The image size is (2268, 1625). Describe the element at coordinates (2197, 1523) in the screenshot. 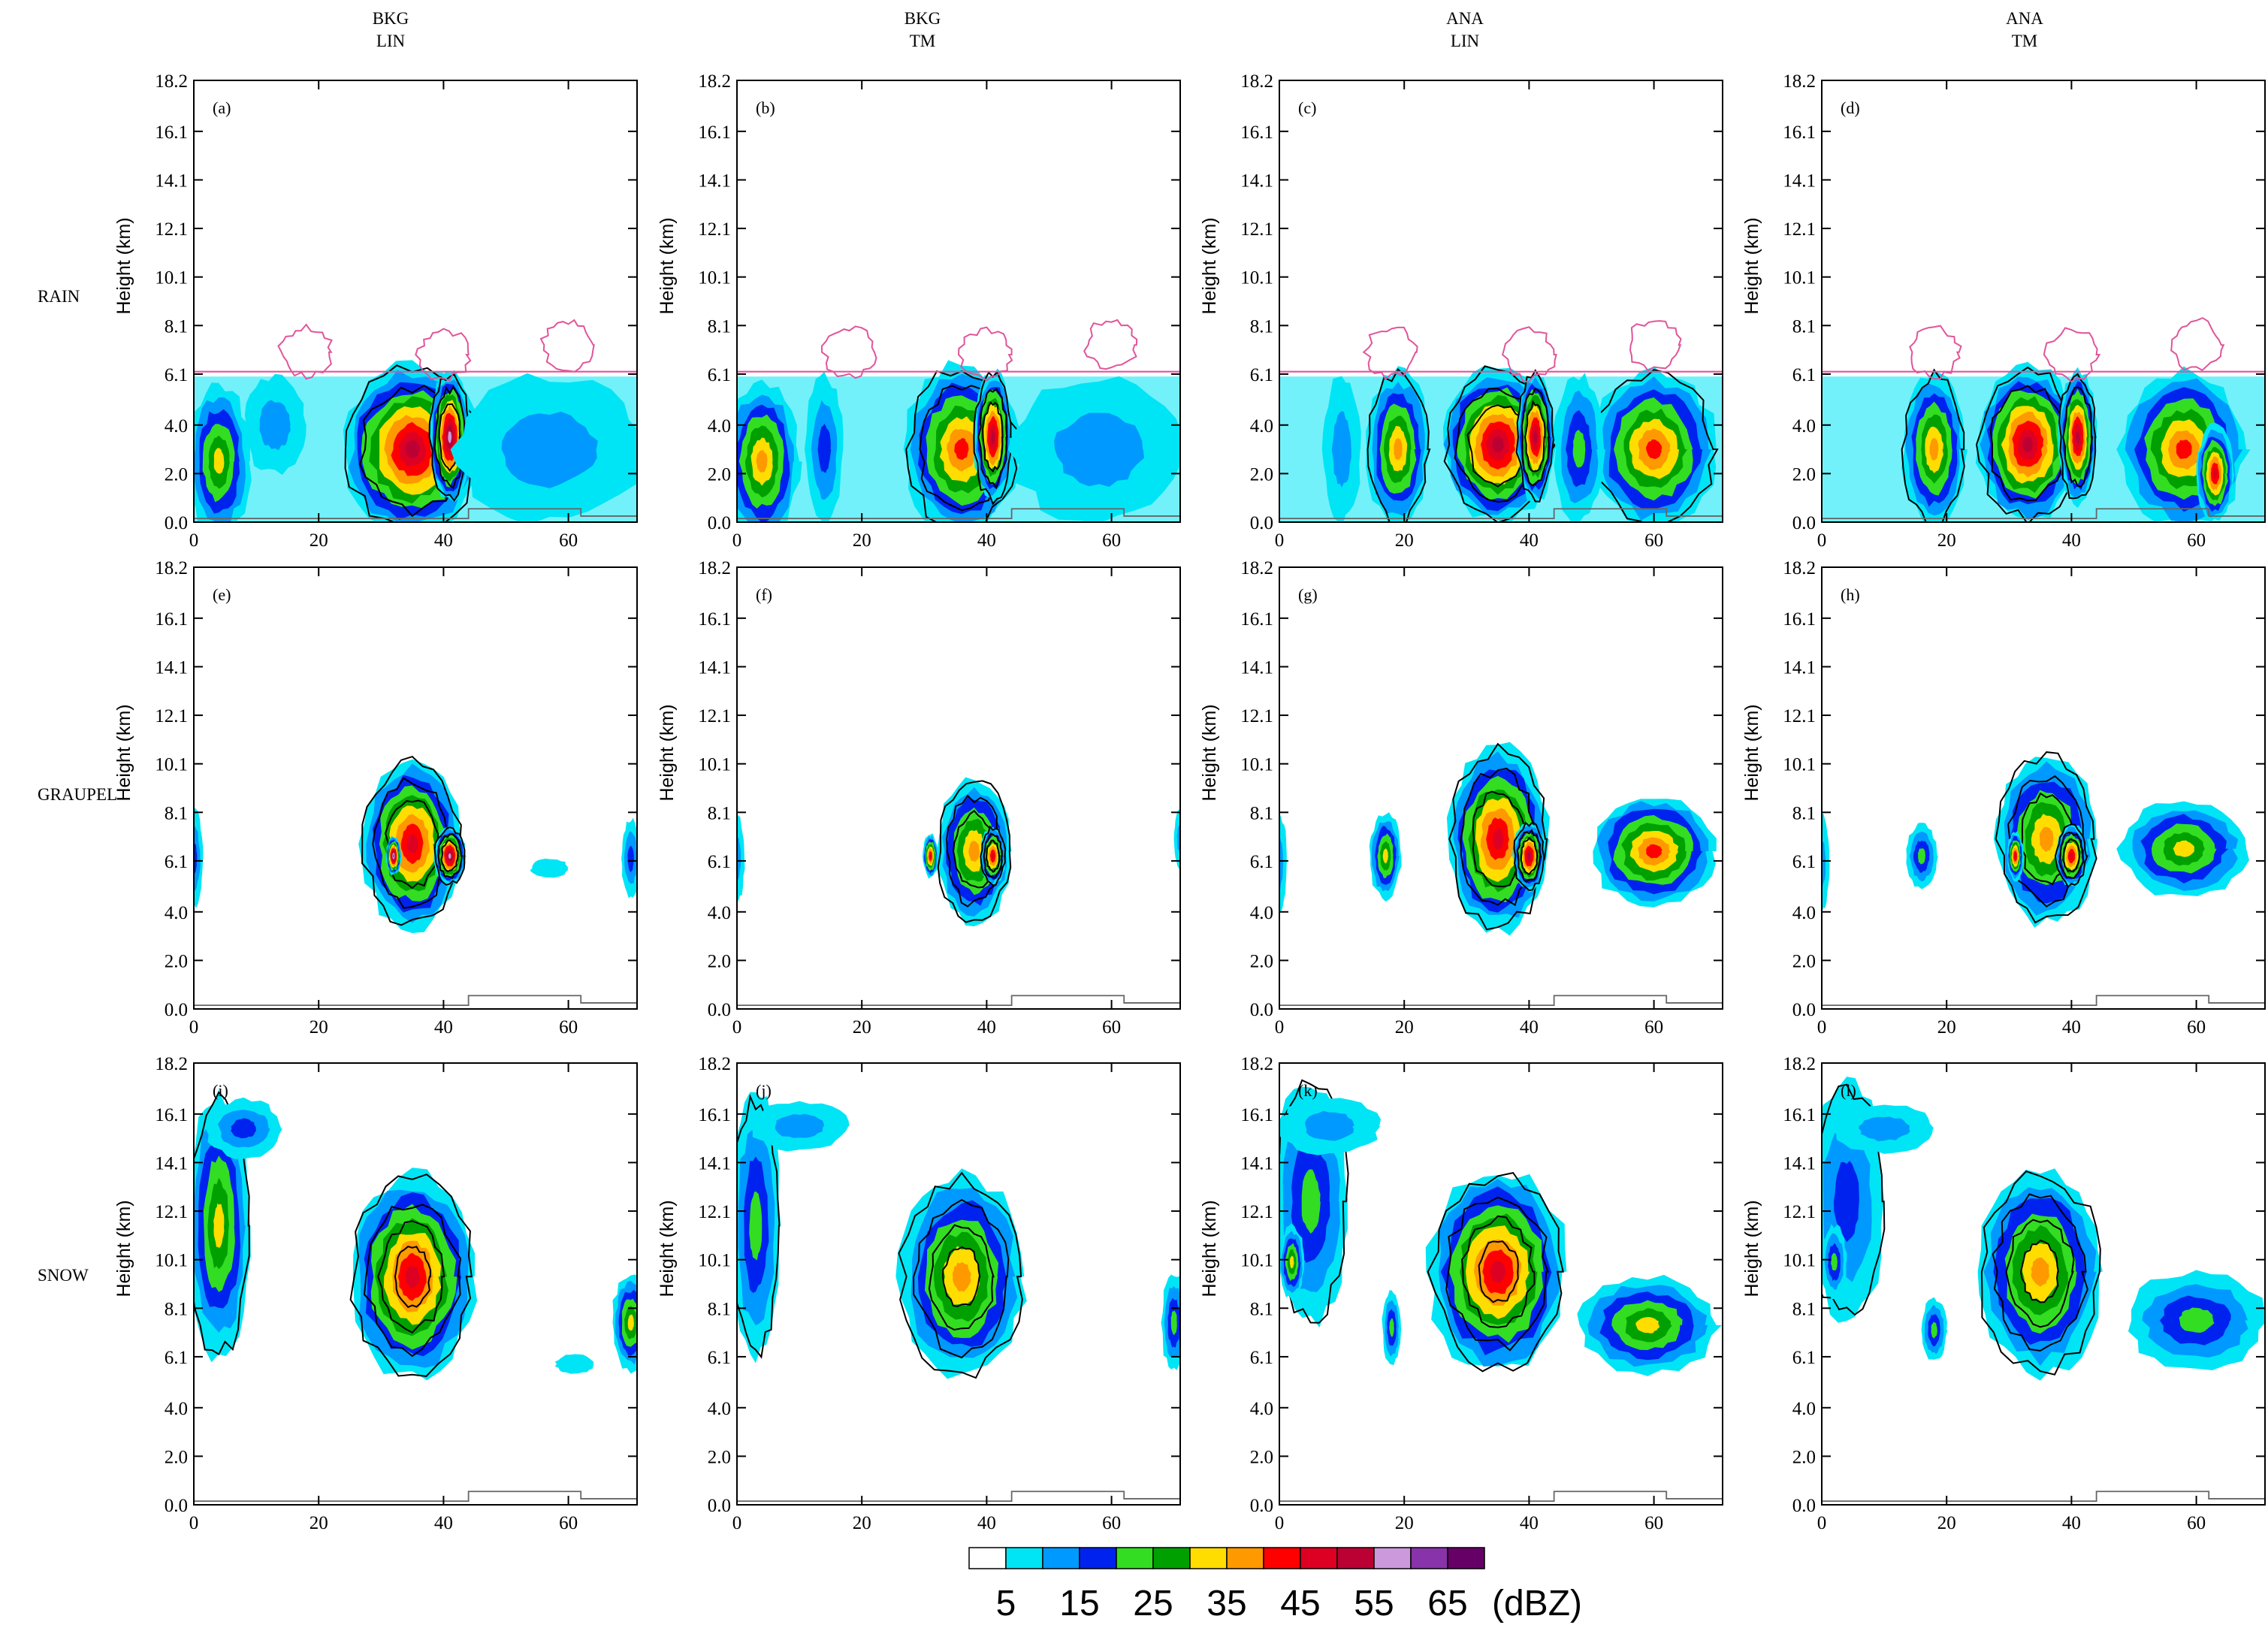

I see `x-tick-label: 60` at that location.